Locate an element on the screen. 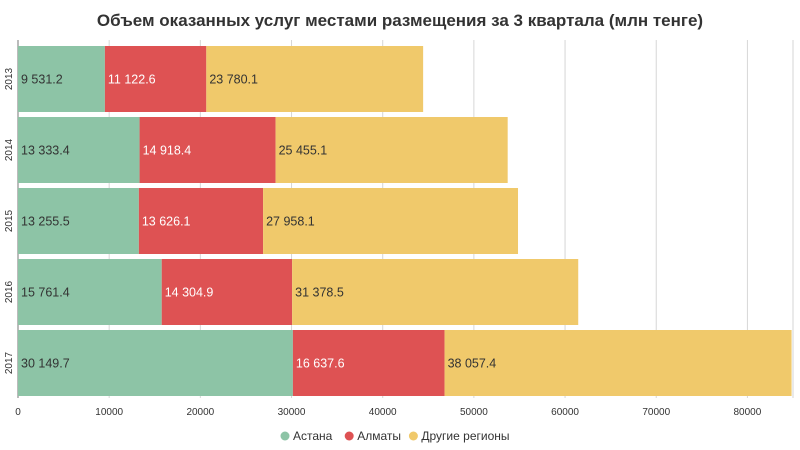 The width and height of the screenshot is (800, 450). data-label: 30 149.7 is located at coordinates (45, 364).